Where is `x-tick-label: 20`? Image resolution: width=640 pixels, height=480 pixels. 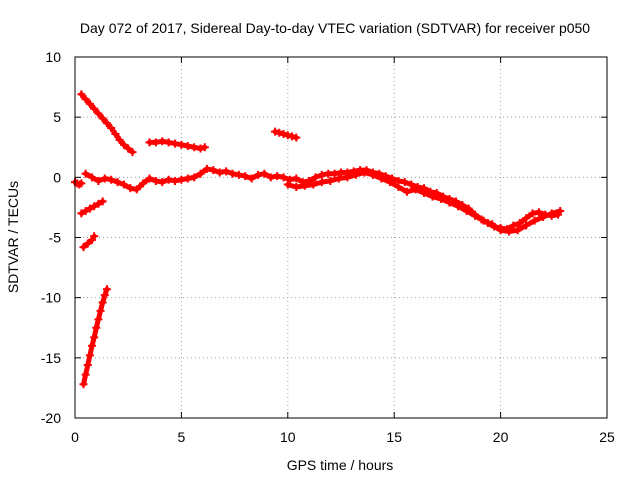 x-tick-label: 20 is located at coordinates (501, 437).